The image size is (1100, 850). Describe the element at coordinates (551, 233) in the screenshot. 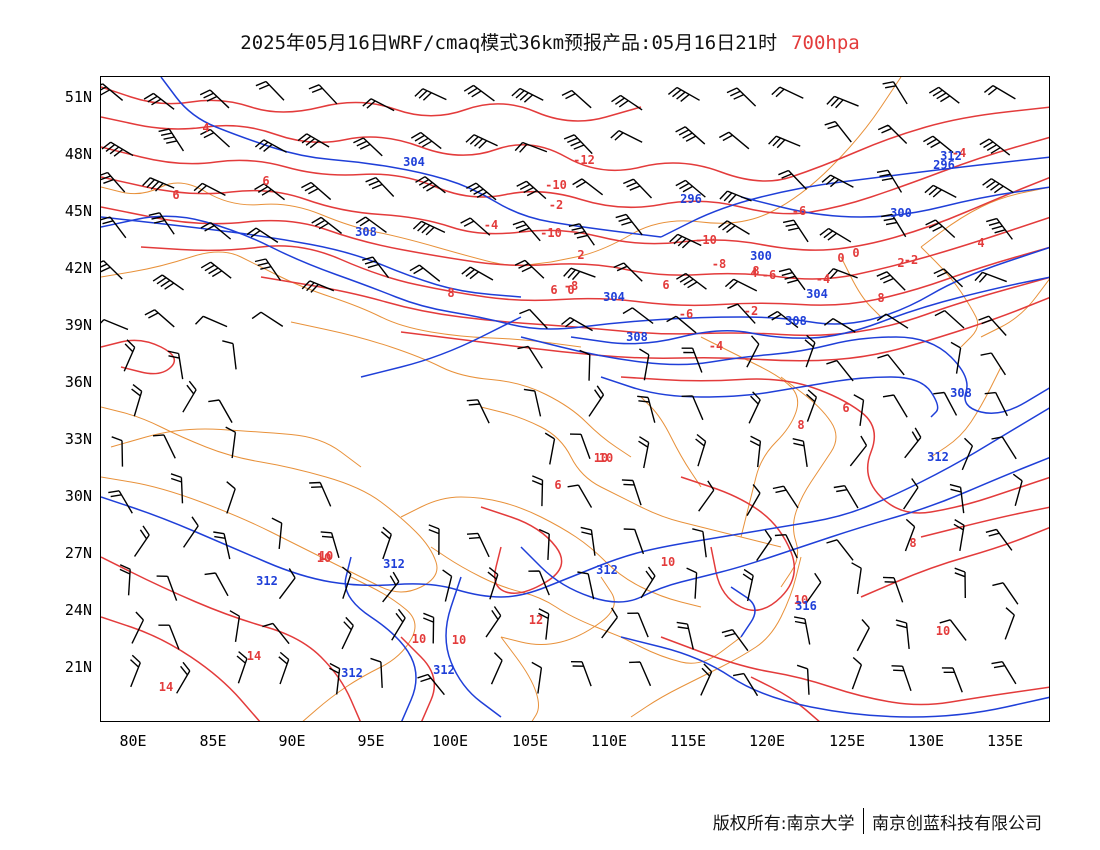

I see `temperature-label: -10` at that location.